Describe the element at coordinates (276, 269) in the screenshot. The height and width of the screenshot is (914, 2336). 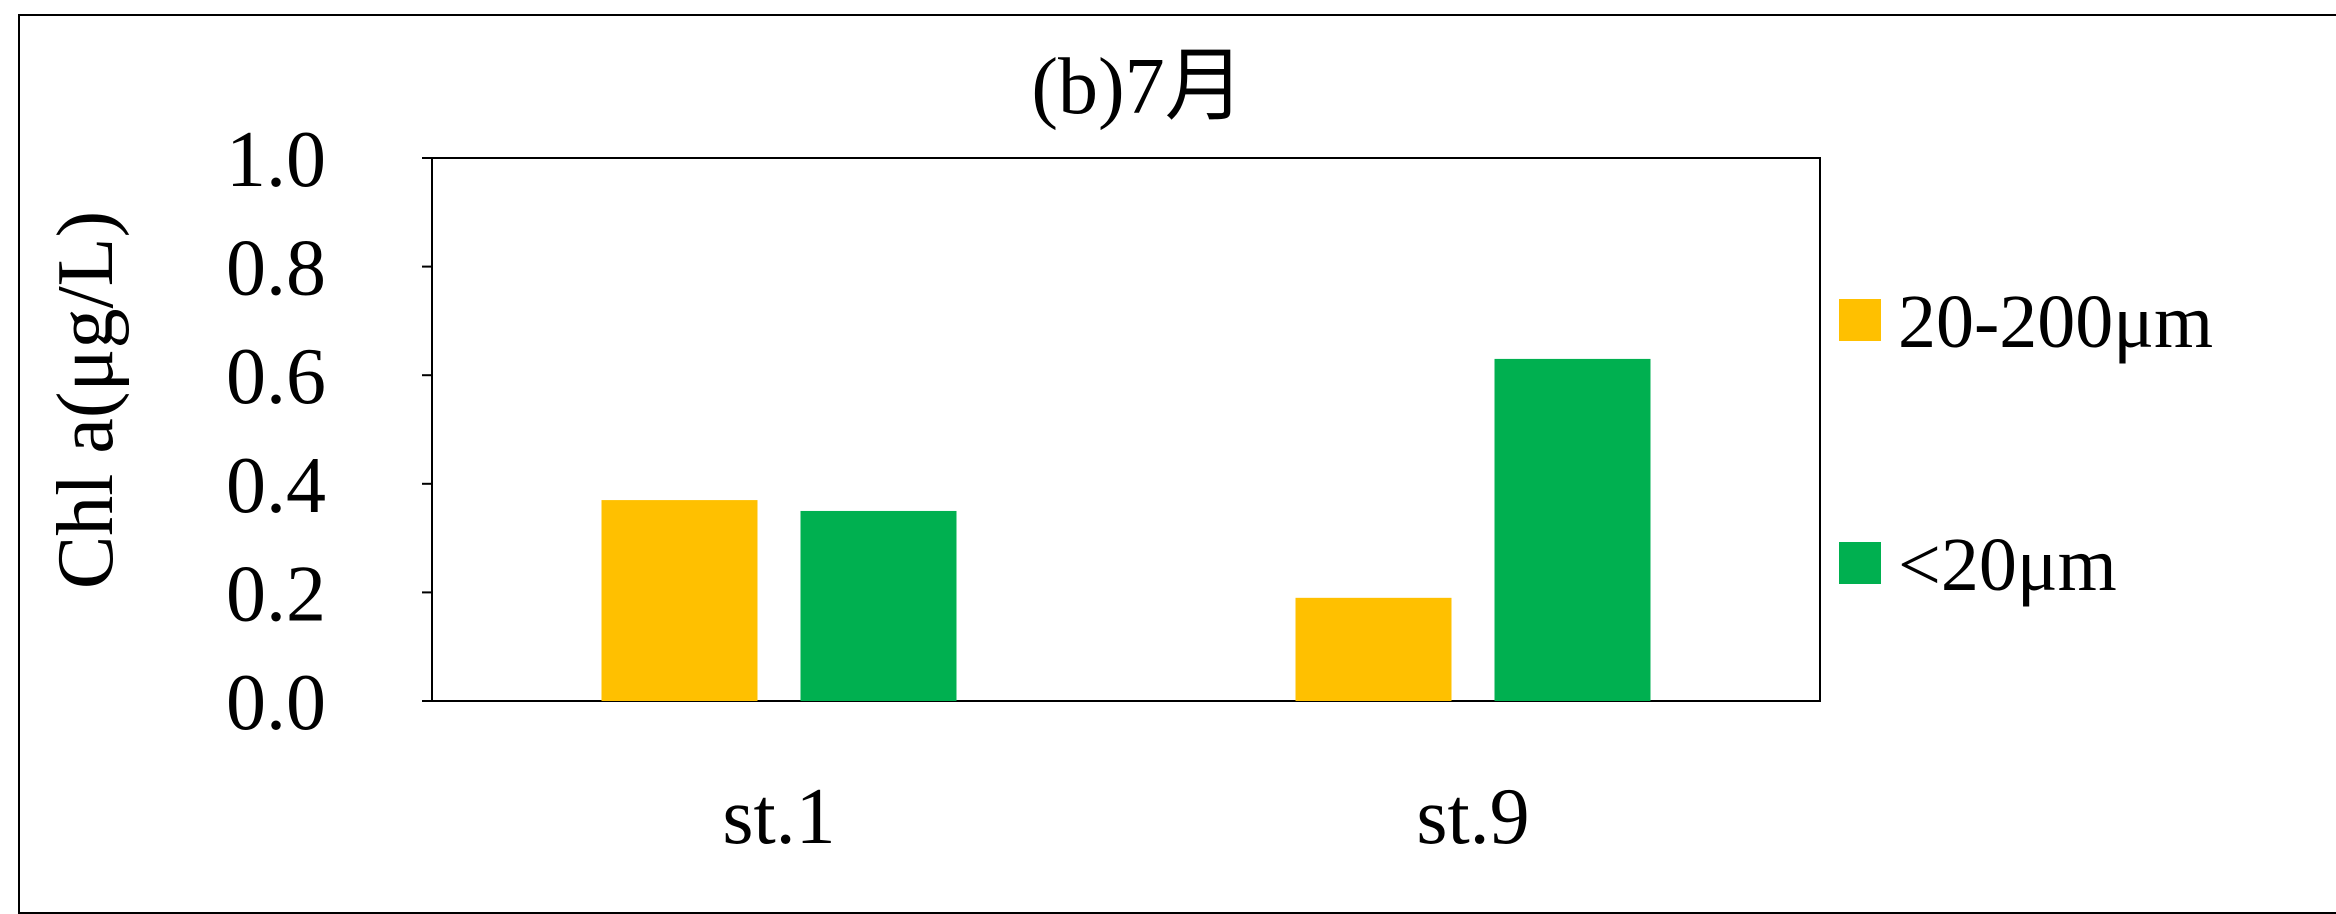
I see `y-tick-label-4: 0.8` at that location.